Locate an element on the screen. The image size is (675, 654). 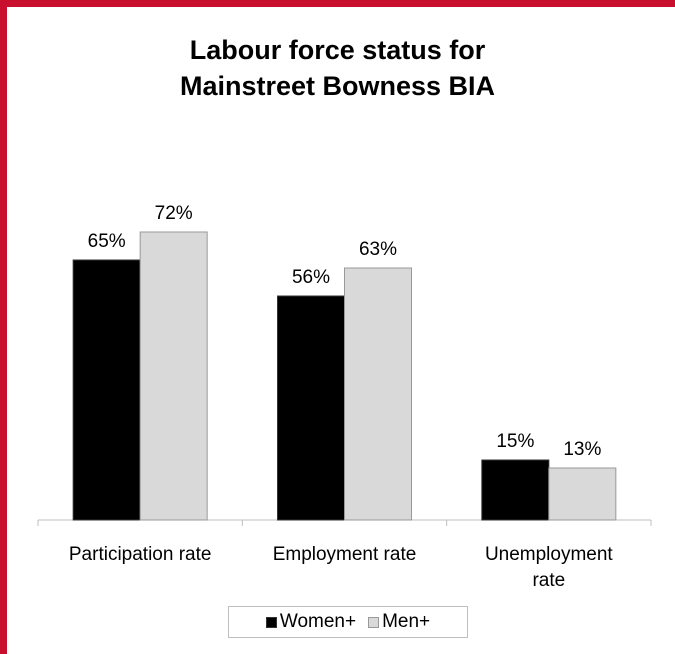
legend-label-women: Women+ is located at coordinates (318, 621).